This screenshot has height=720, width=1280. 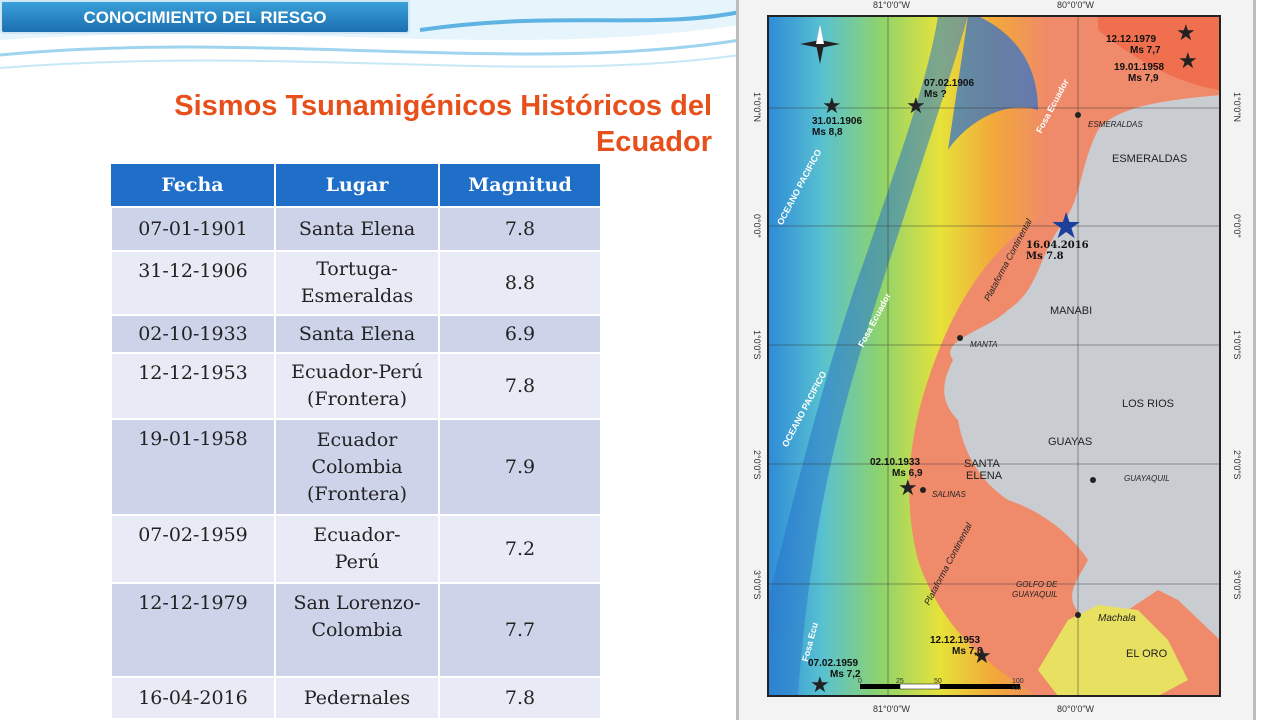 I want to click on cell-magnitud: 7.7, so click(x=520, y=630).